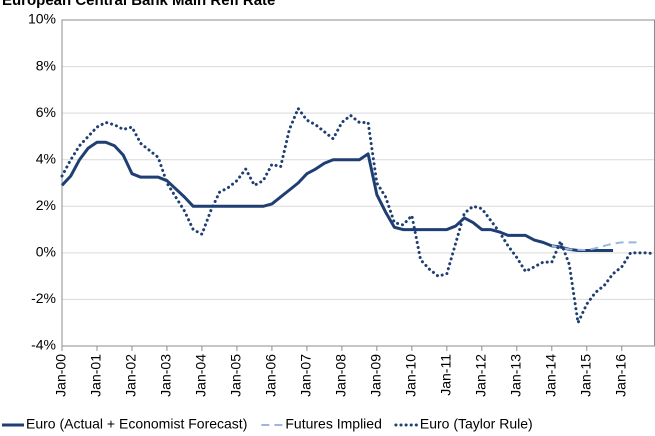  Describe the element at coordinates (138, 4) in the screenshot. I see `chart-title: European Central Bank Main Refi Rate` at that location.